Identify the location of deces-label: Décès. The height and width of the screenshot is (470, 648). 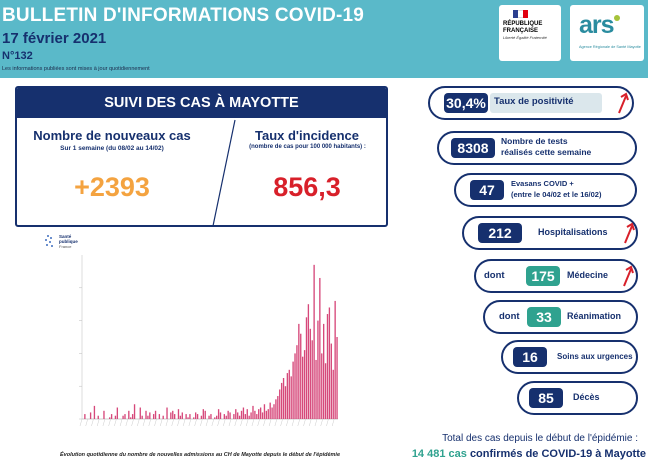
(586, 397).